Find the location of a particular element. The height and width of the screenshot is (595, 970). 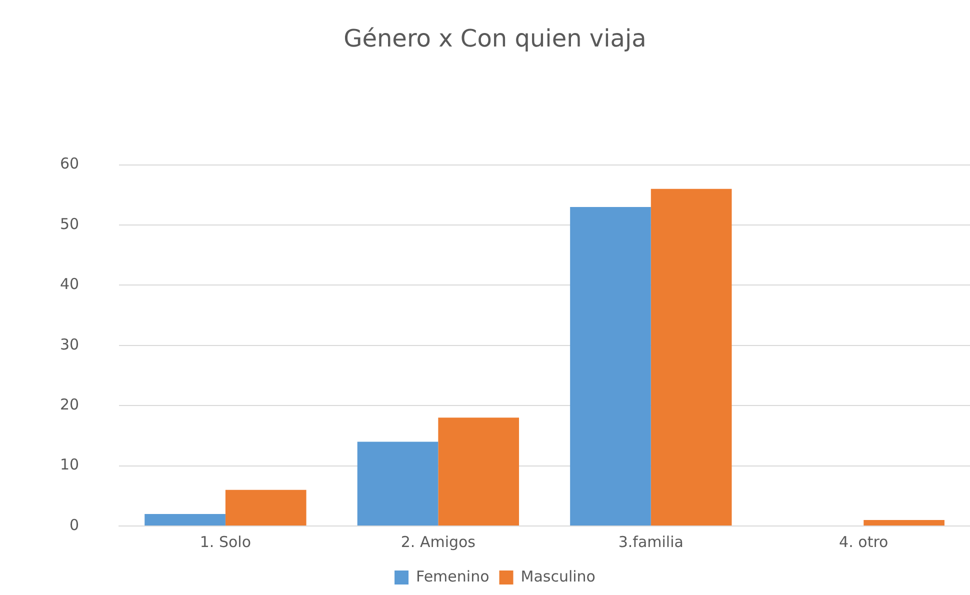

y-tick-label: 10 is located at coordinates (70, 465).